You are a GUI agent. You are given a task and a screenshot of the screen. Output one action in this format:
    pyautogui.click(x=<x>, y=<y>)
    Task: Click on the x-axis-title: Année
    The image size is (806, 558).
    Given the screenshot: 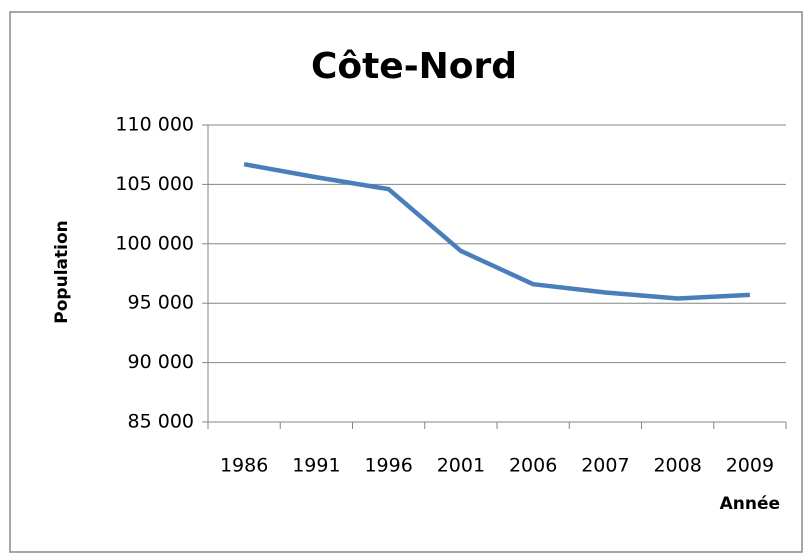 What is the action you would take?
    pyautogui.click(x=750, y=504)
    